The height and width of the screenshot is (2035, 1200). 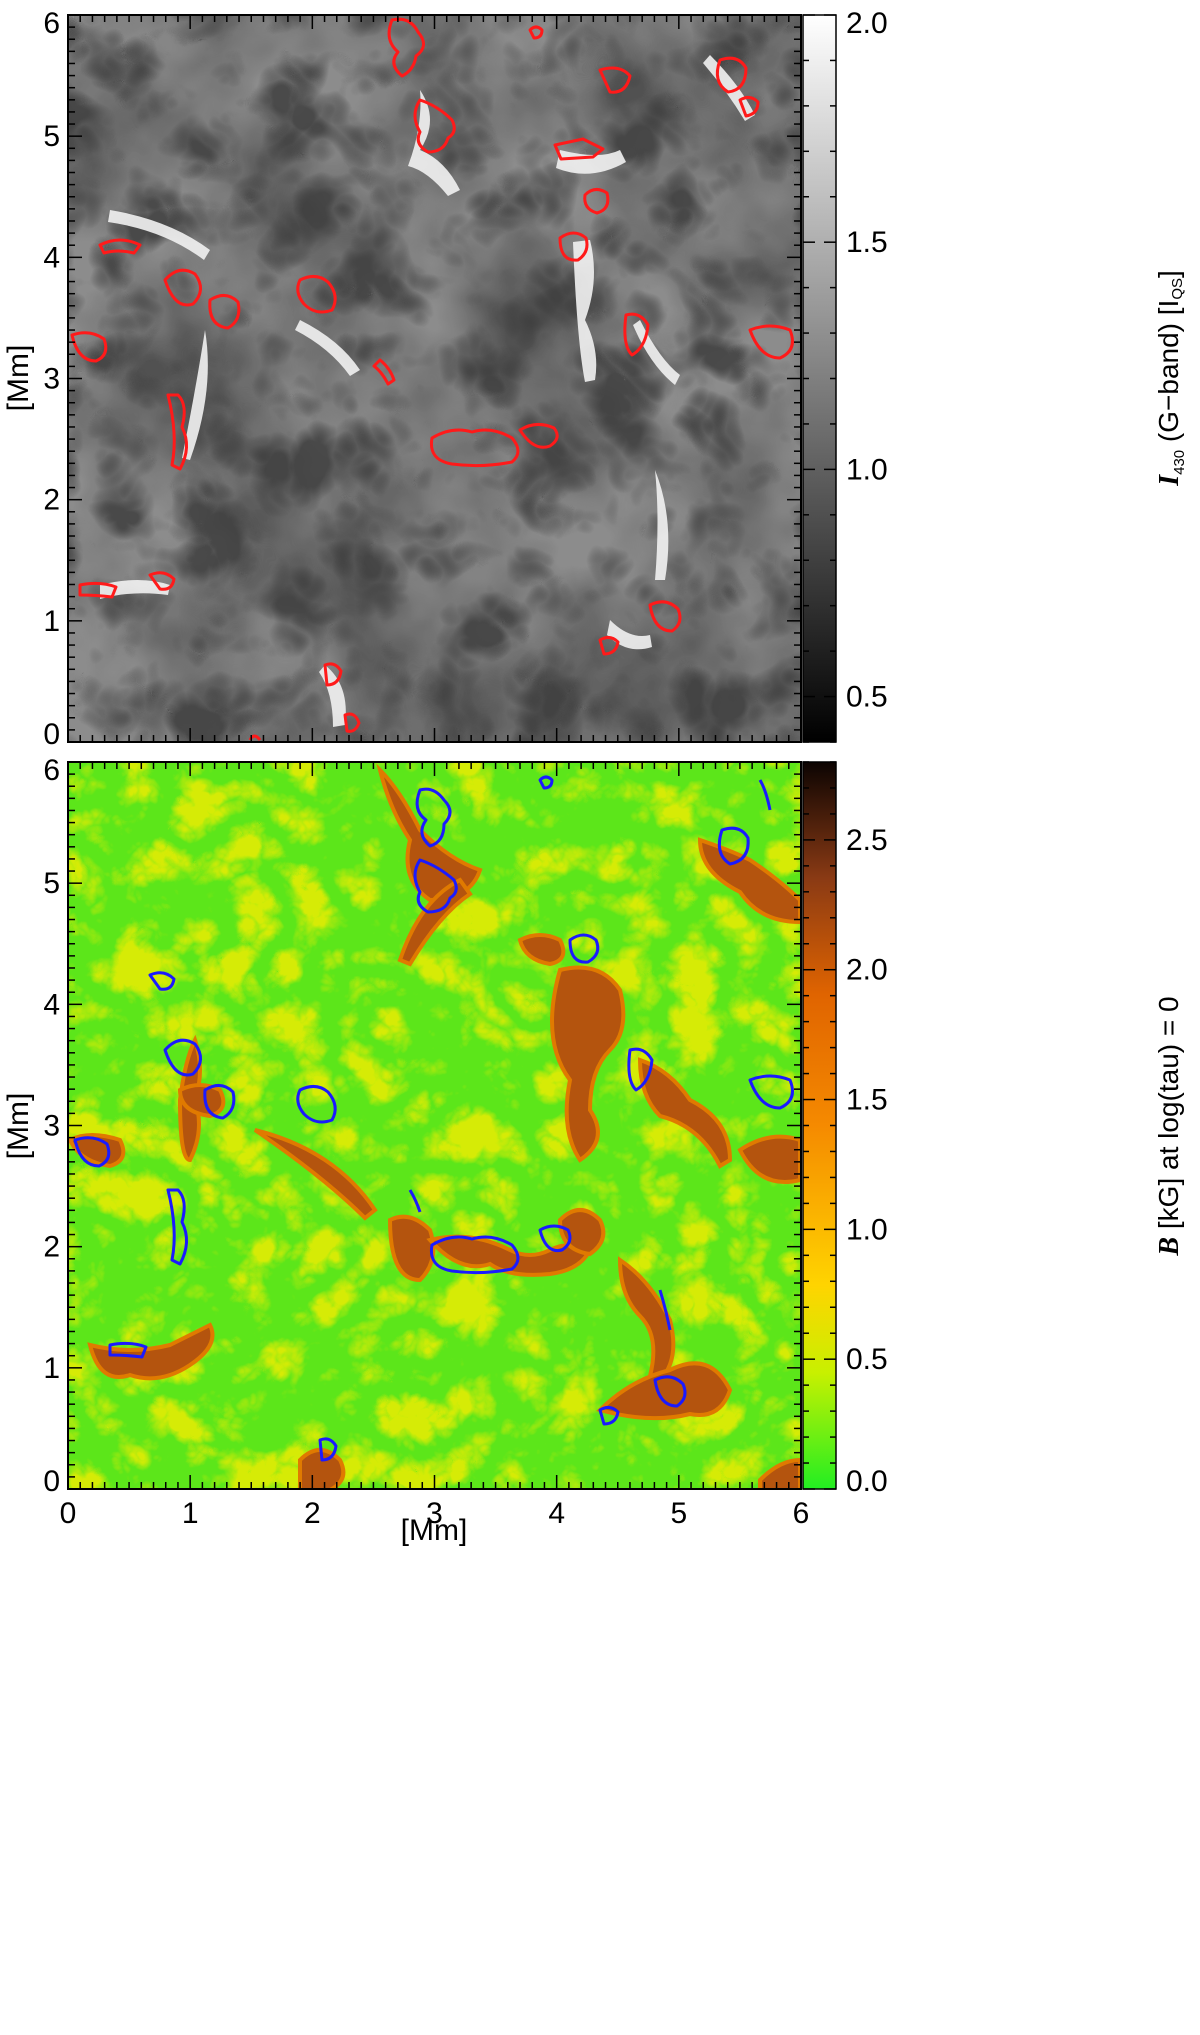 What do you see at coordinates (1170, 378) in the screenshot?
I see `top-colorbar-label: I430 (G−band) [IQS]` at bounding box center [1170, 378].